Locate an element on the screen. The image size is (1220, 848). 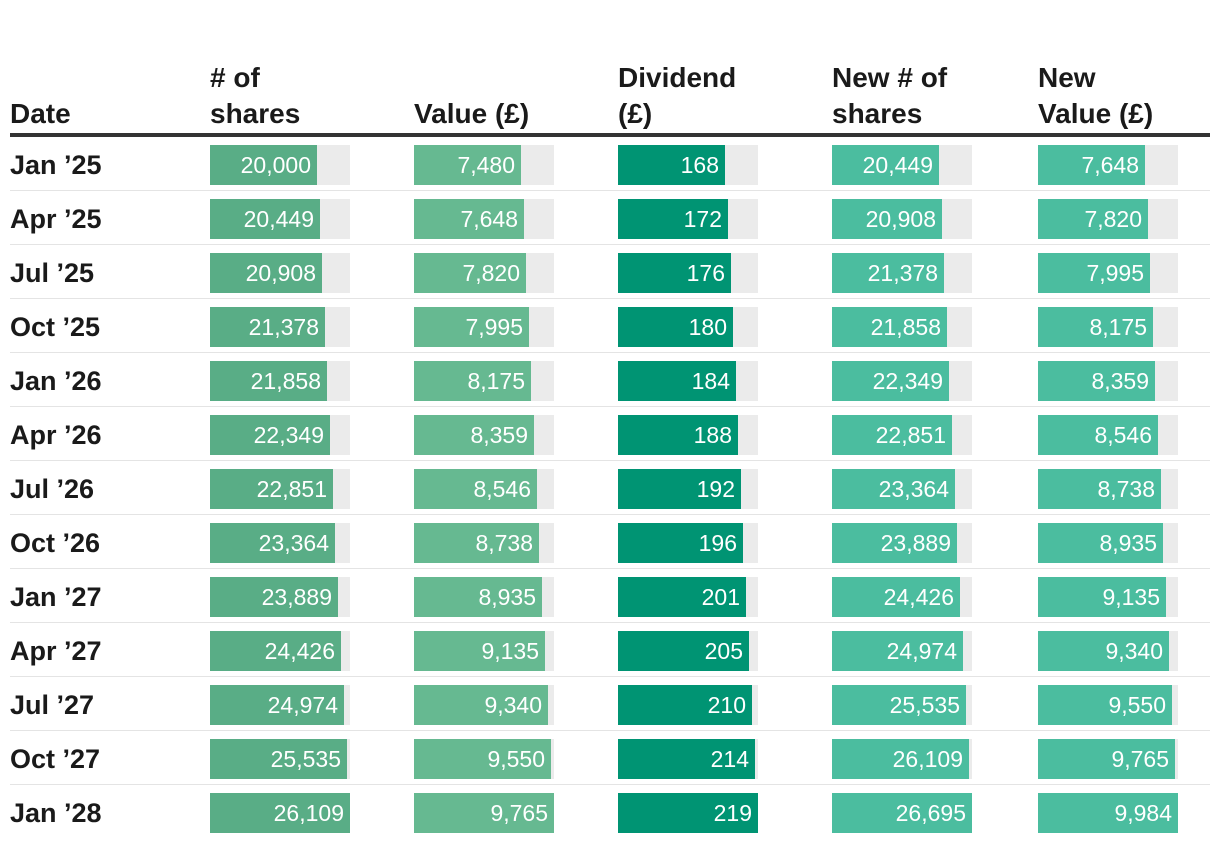
bar-track-new-value: 8,738 is located at coordinates (1108, 489).